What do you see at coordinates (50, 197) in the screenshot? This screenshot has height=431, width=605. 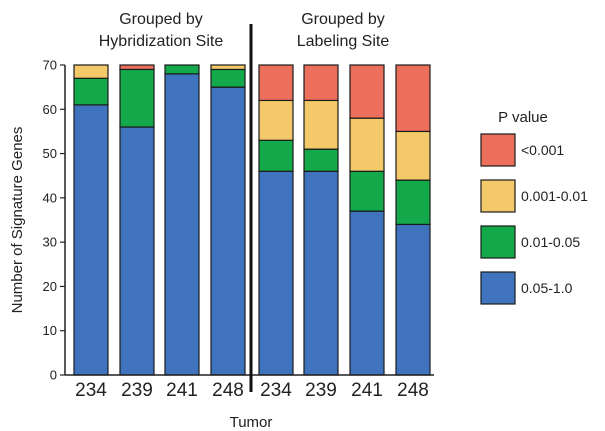 I see `y-tick-label-4: 40` at bounding box center [50, 197].